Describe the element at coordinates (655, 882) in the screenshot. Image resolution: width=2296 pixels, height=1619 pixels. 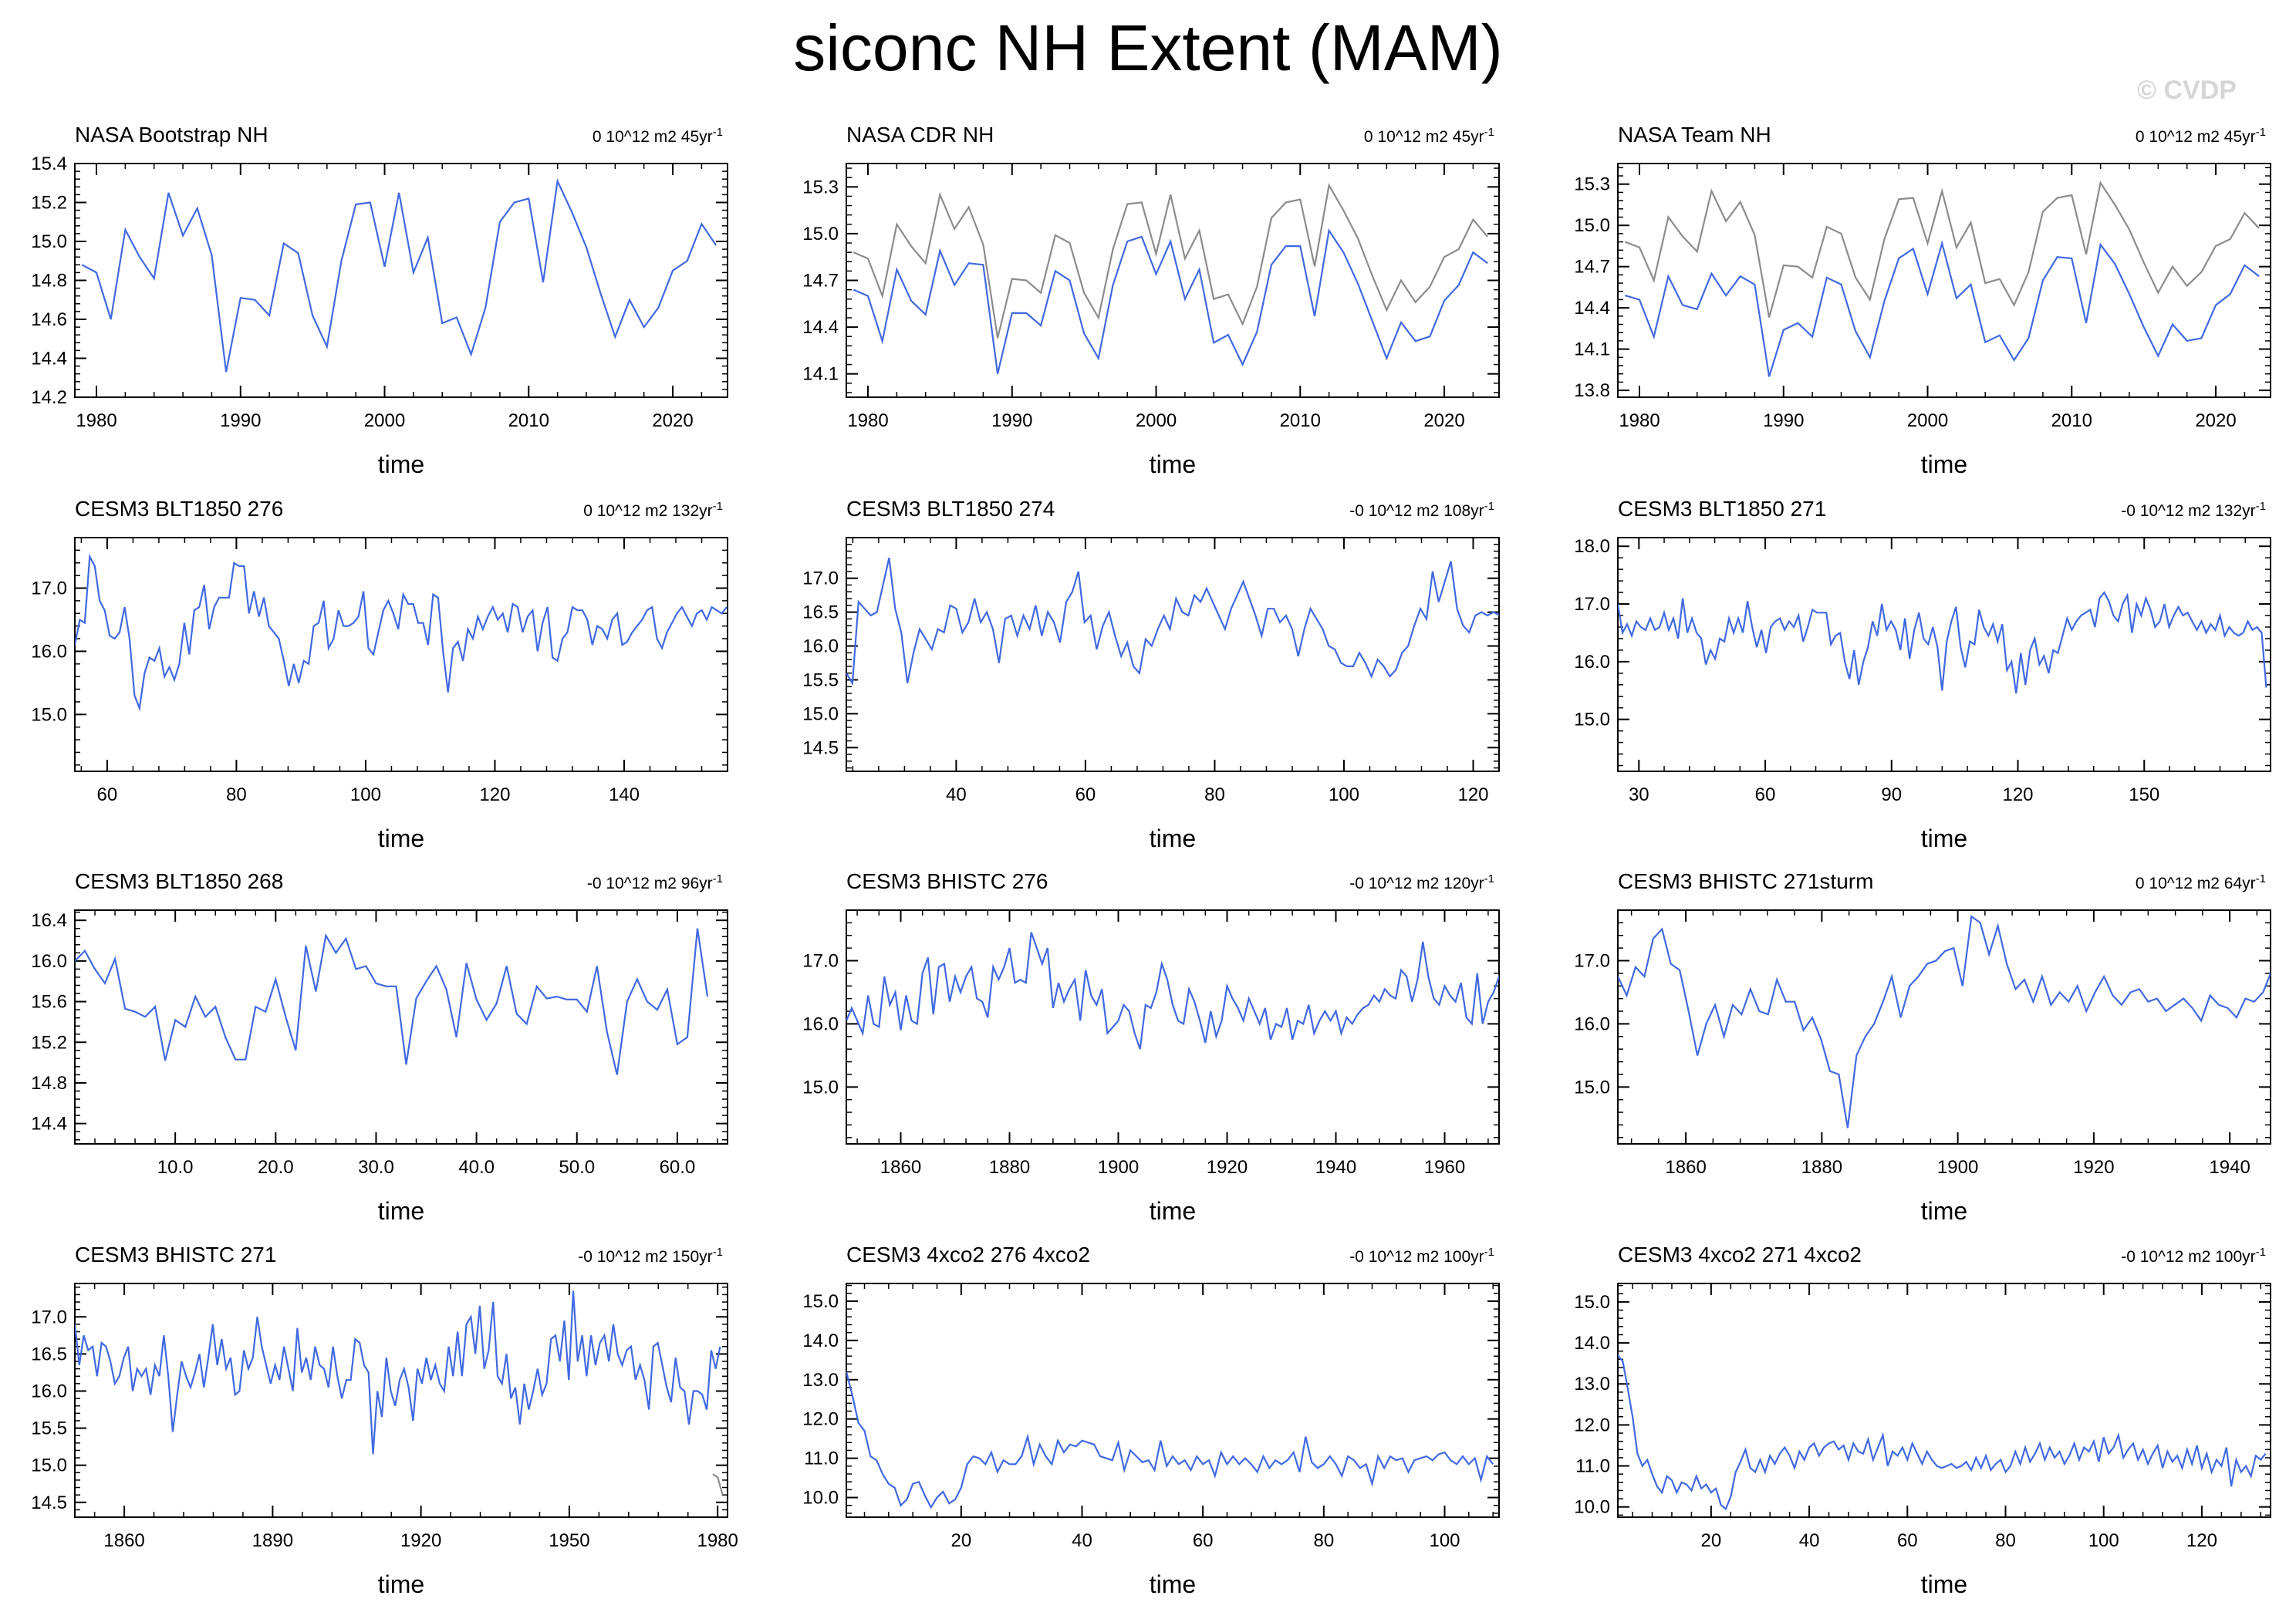
I see `trend-label: -0 10^12 m2 96yr-1` at that location.